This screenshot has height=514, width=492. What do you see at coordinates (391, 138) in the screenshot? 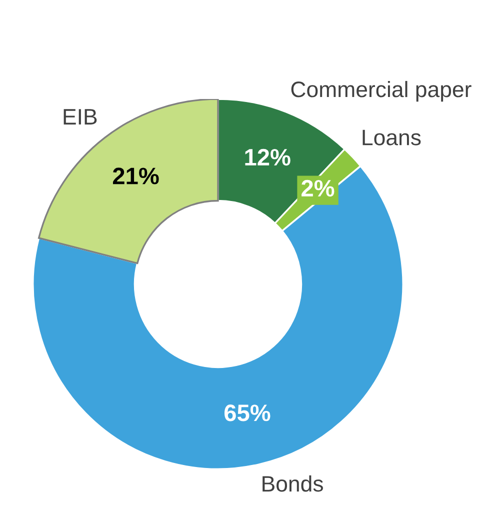
I see `slice-label: Loans` at bounding box center [391, 138].